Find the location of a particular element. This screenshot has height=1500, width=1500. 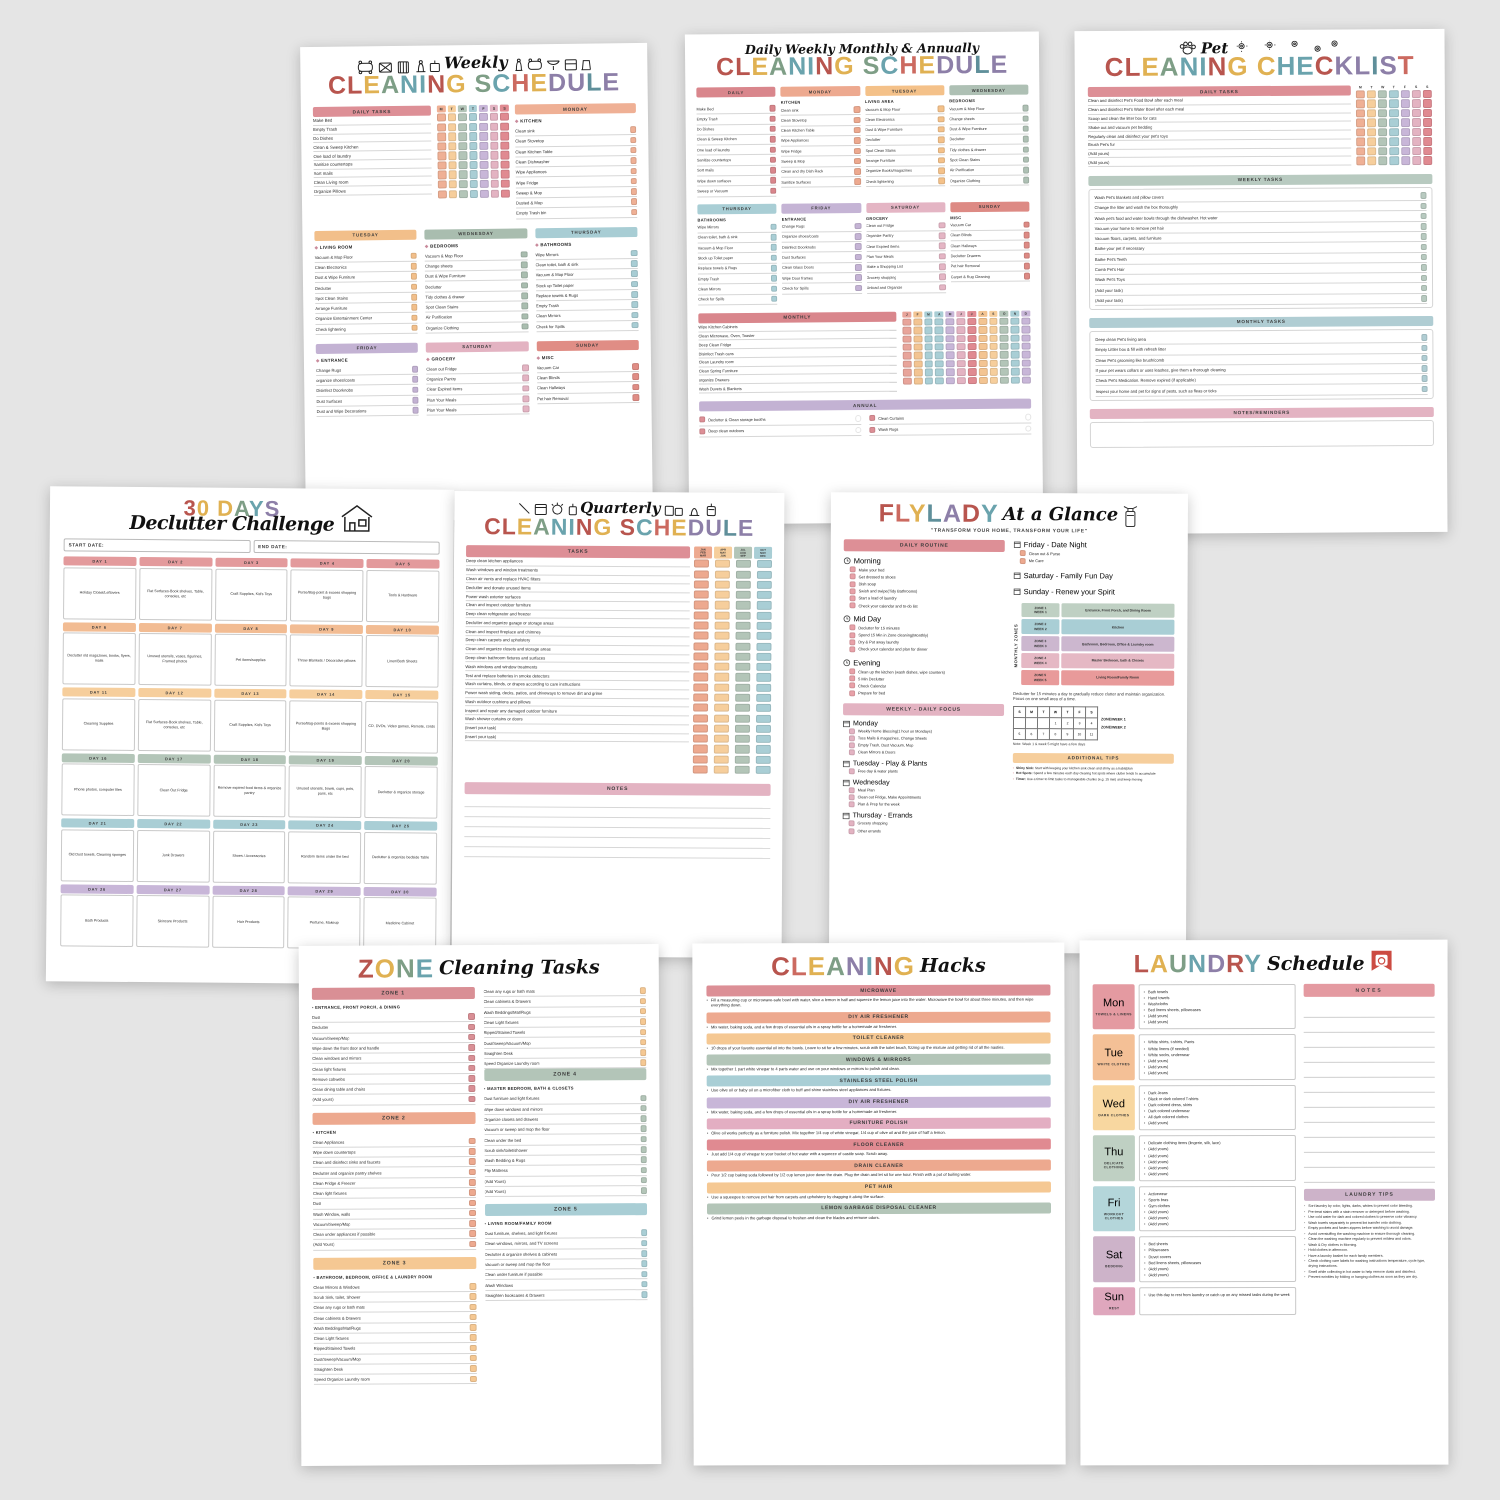

declutter-day-cell: DAY 24 is located at coordinates (325, 825).